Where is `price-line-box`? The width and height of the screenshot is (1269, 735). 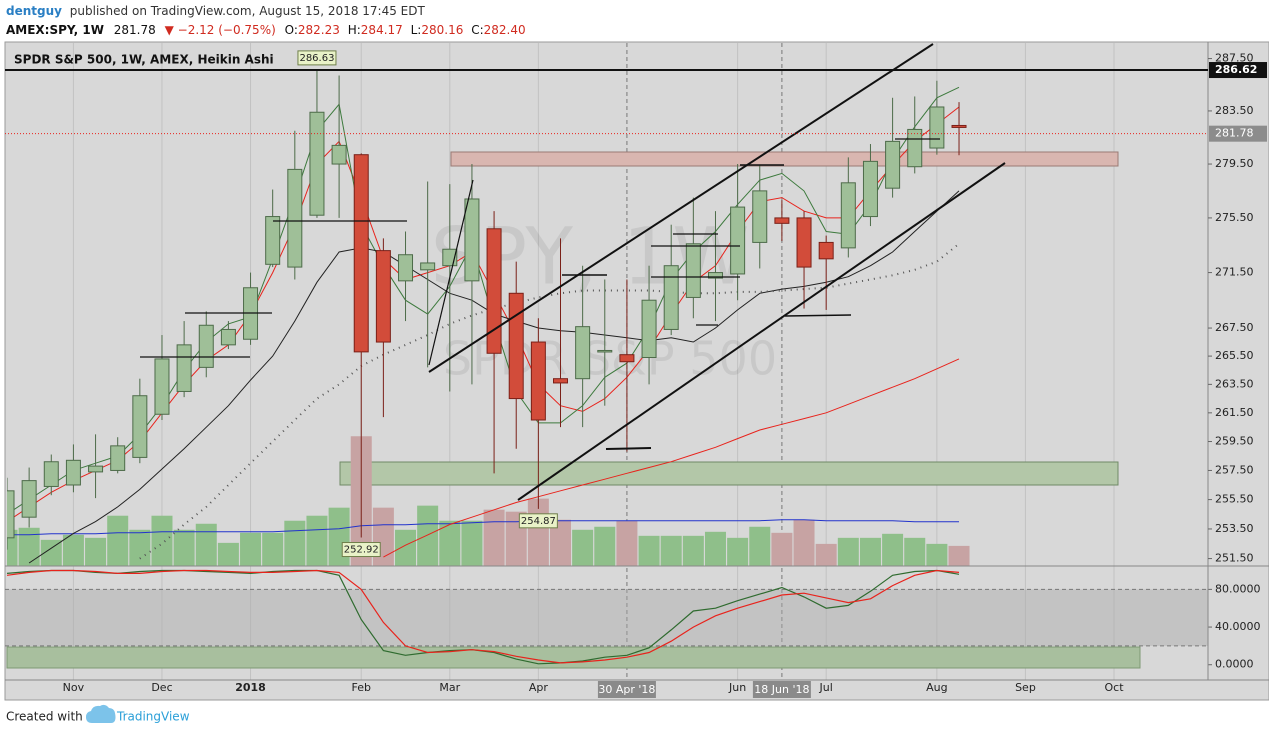
price-line-box is located at coordinates (1238, 70).